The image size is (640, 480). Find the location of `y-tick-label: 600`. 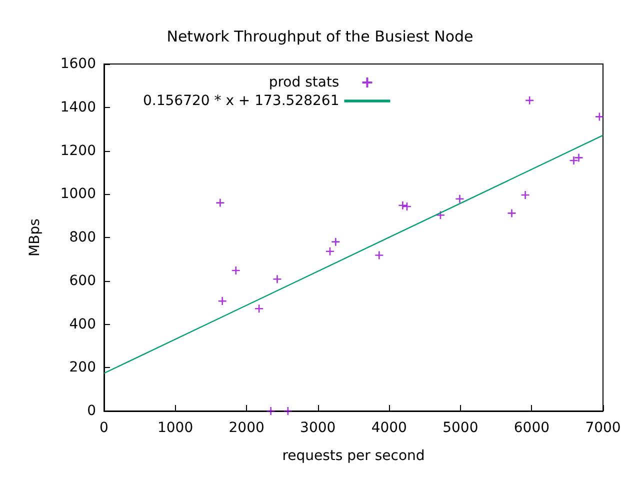

y-tick-label: 600 is located at coordinates (82, 280).